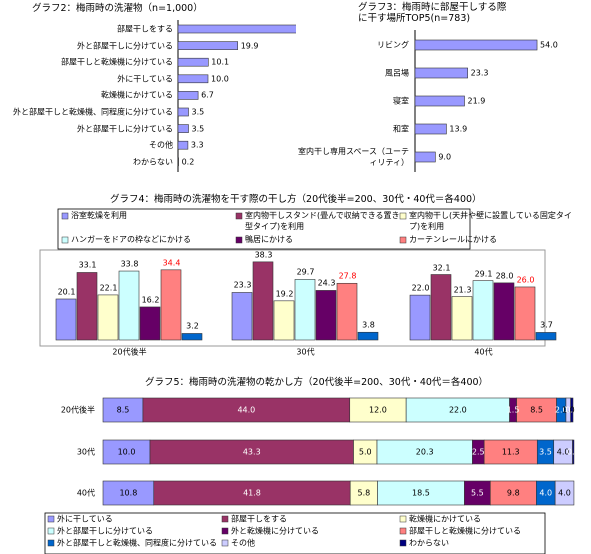 The width and height of the screenshot is (591, 554). I want to click on legend-label: わからない, so click(429, 543).